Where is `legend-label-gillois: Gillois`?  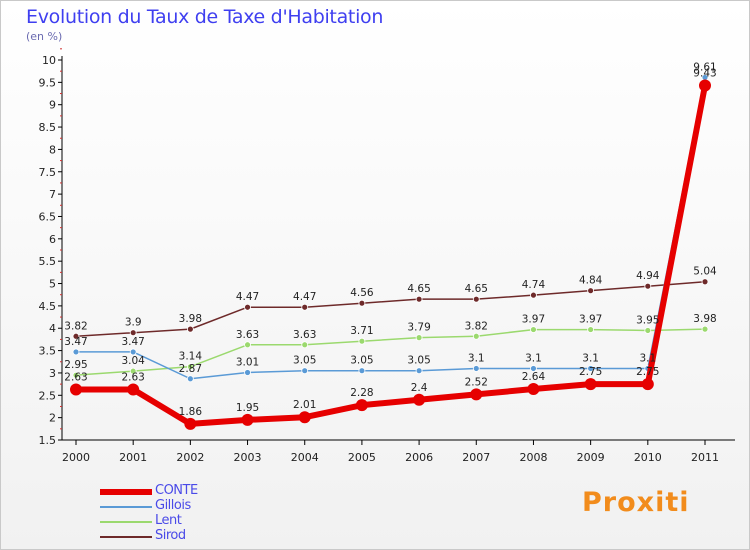
legend-label-gillois: Gillois is located at coordinates (173, 505).